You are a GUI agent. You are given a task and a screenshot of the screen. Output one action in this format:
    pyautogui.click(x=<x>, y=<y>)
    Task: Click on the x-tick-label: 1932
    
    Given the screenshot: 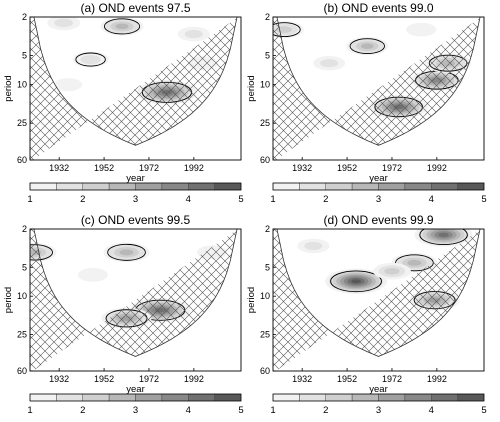 What is the action you would take?
    pyautogui.click(x=302, y=168)
    